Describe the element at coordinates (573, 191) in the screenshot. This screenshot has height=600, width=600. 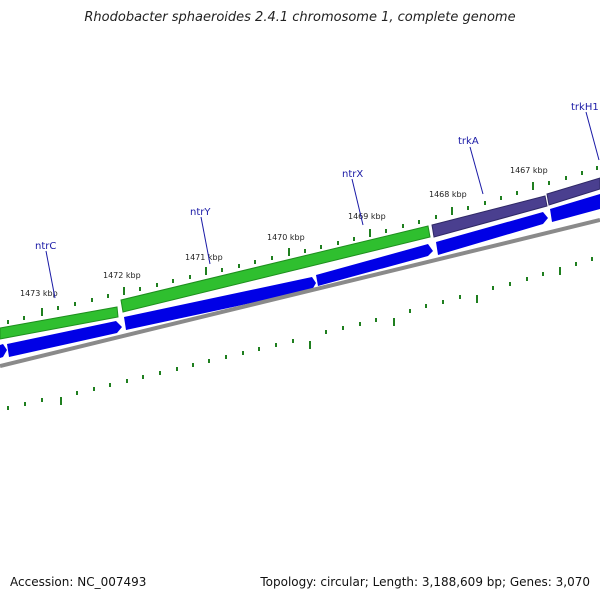
I see `gene-trkH1-block` at that location.